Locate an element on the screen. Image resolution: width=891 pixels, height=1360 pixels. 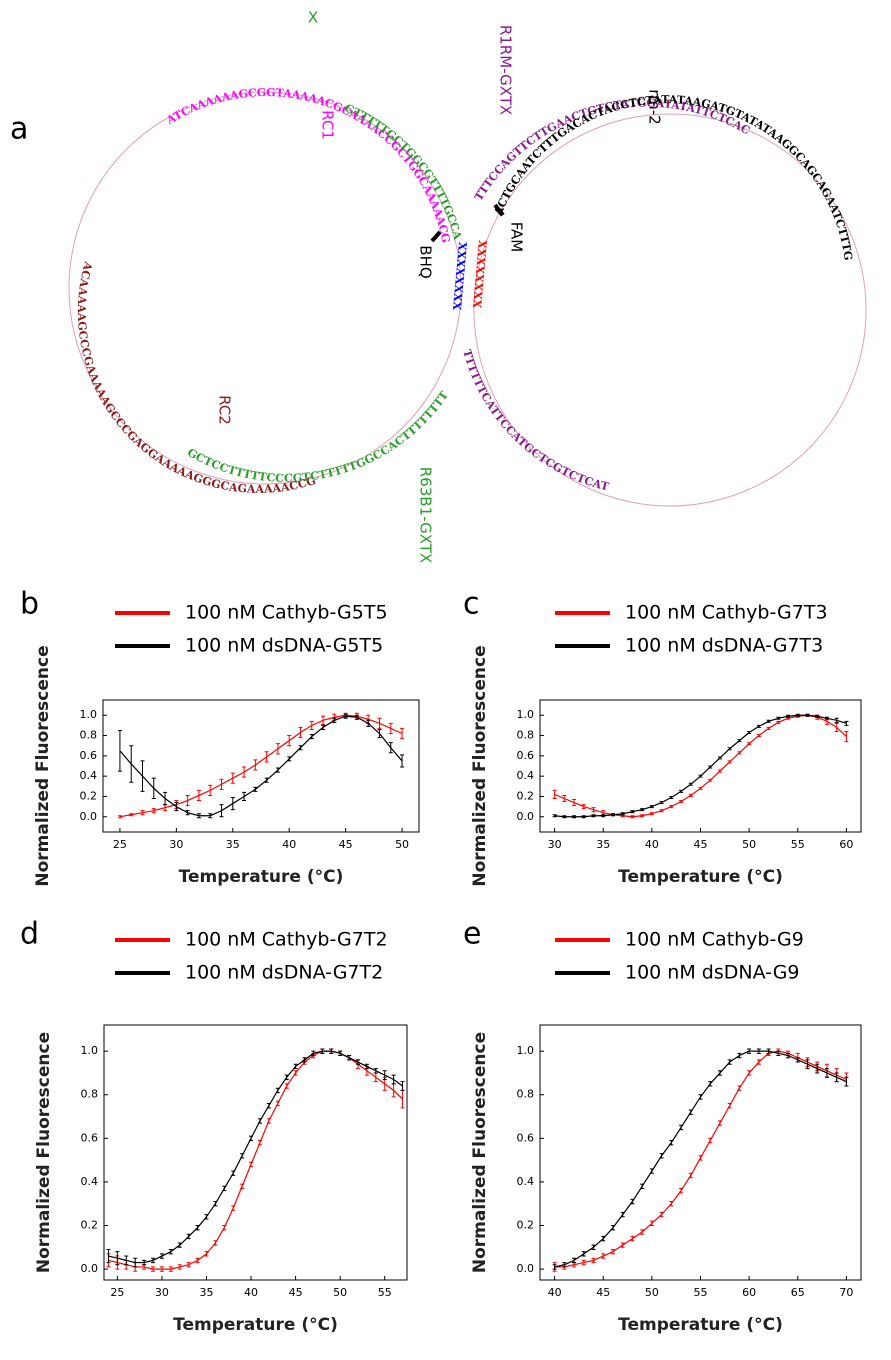
legend-label: 100 nM Cathyb-G7T3 is located at coordinates (726, 613).